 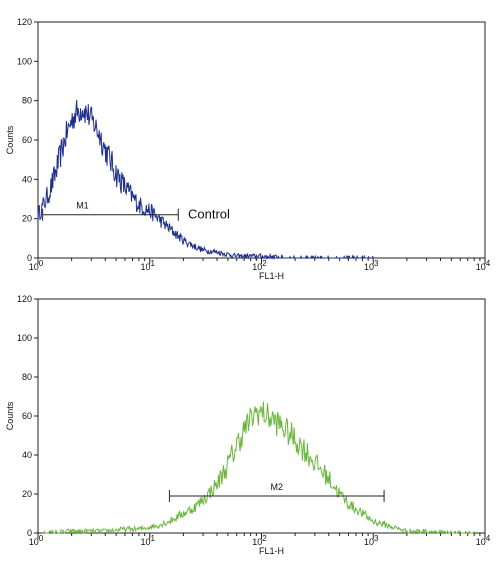 What do you see at coordinates (209, 214) in the screenshot?
I see `control-annotation: Control` at bounding box center [209, 214].